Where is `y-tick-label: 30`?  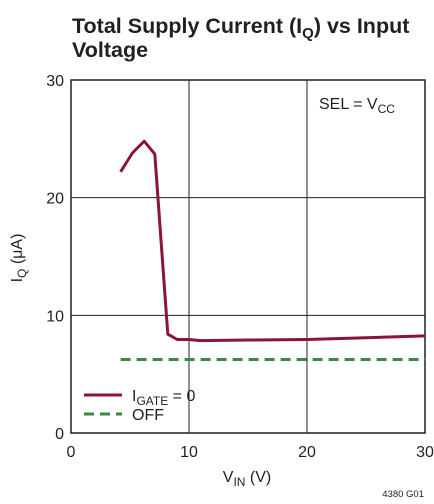
y-tick-label: 30 is located at coordinates (55, 81).